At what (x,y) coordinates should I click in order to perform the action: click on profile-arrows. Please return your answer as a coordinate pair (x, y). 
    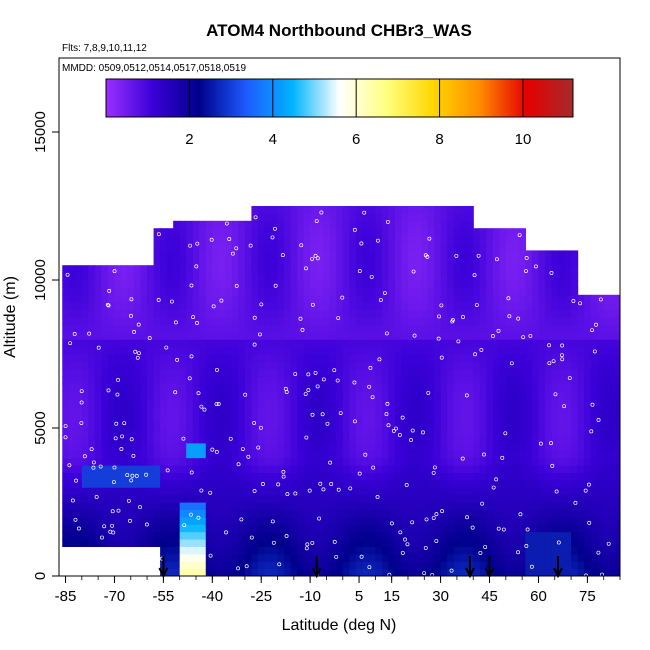
    Looking at the image, I should click on (360, 567).